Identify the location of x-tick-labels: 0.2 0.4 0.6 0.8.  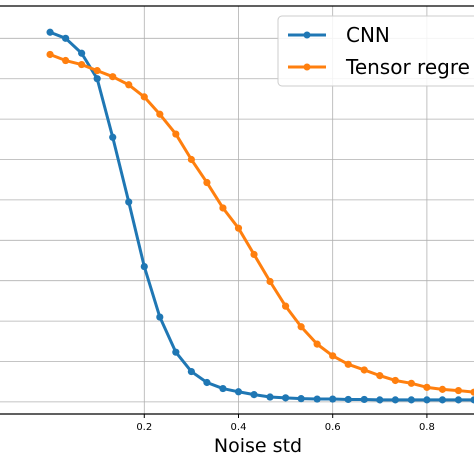
(285, 427).